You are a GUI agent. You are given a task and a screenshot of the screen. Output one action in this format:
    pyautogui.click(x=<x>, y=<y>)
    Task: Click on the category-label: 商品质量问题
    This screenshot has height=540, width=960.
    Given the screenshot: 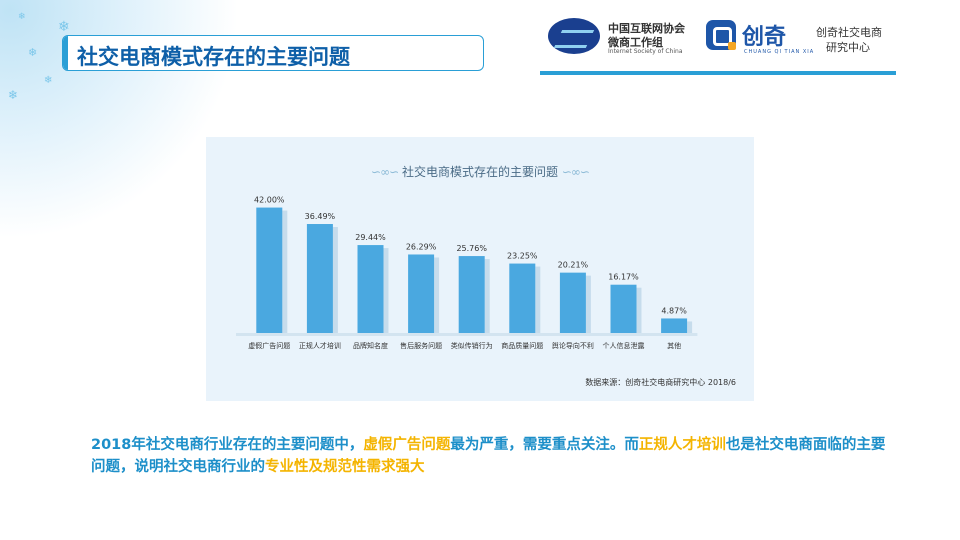 What is the action you would take?
    pyautogui.click(x=522, y=345)
    